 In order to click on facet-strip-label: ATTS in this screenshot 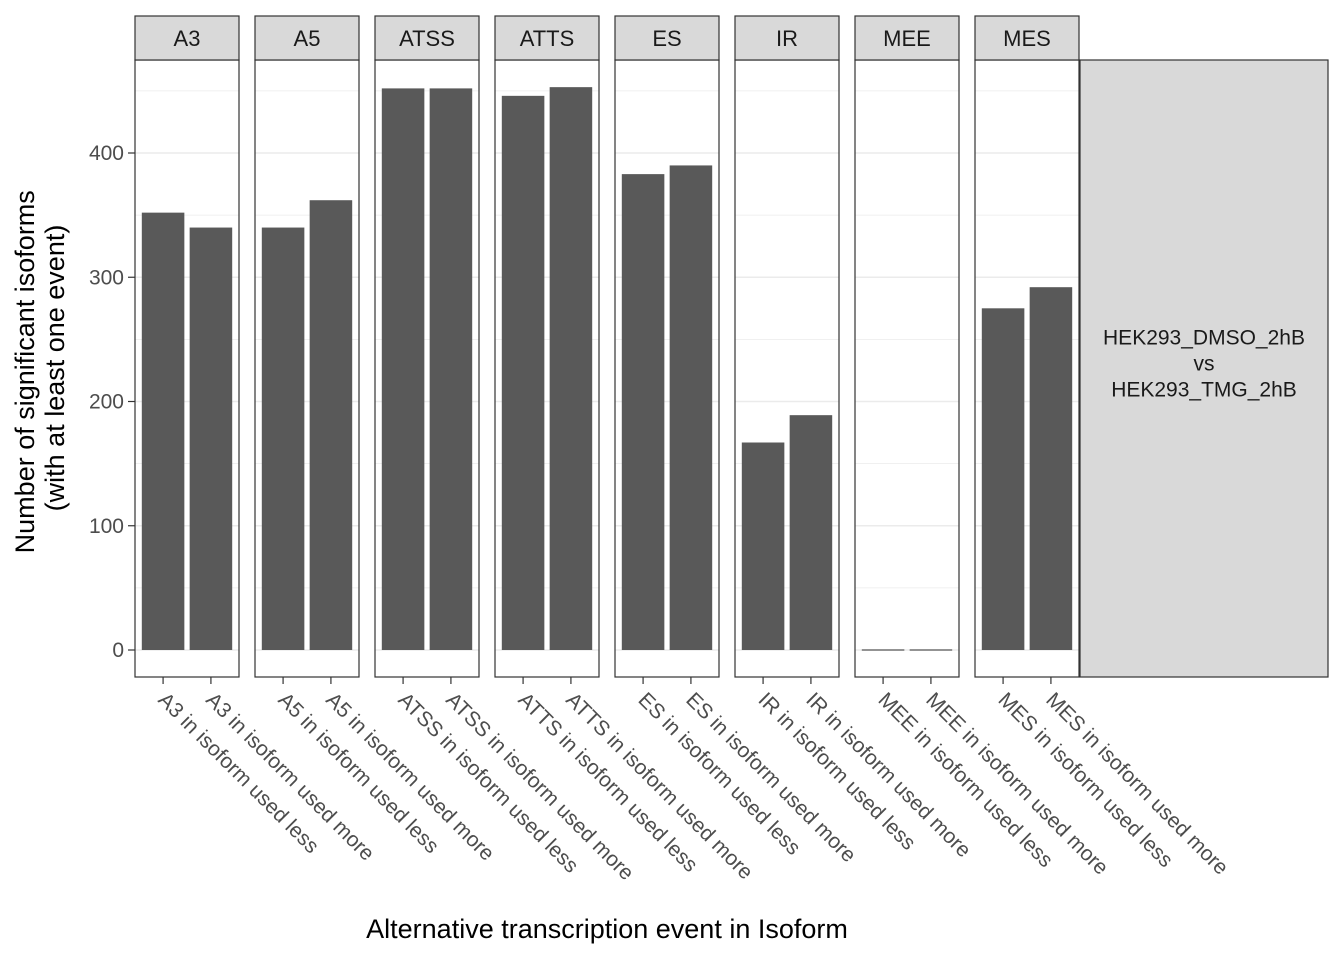, I will do `click(547, 38)`.